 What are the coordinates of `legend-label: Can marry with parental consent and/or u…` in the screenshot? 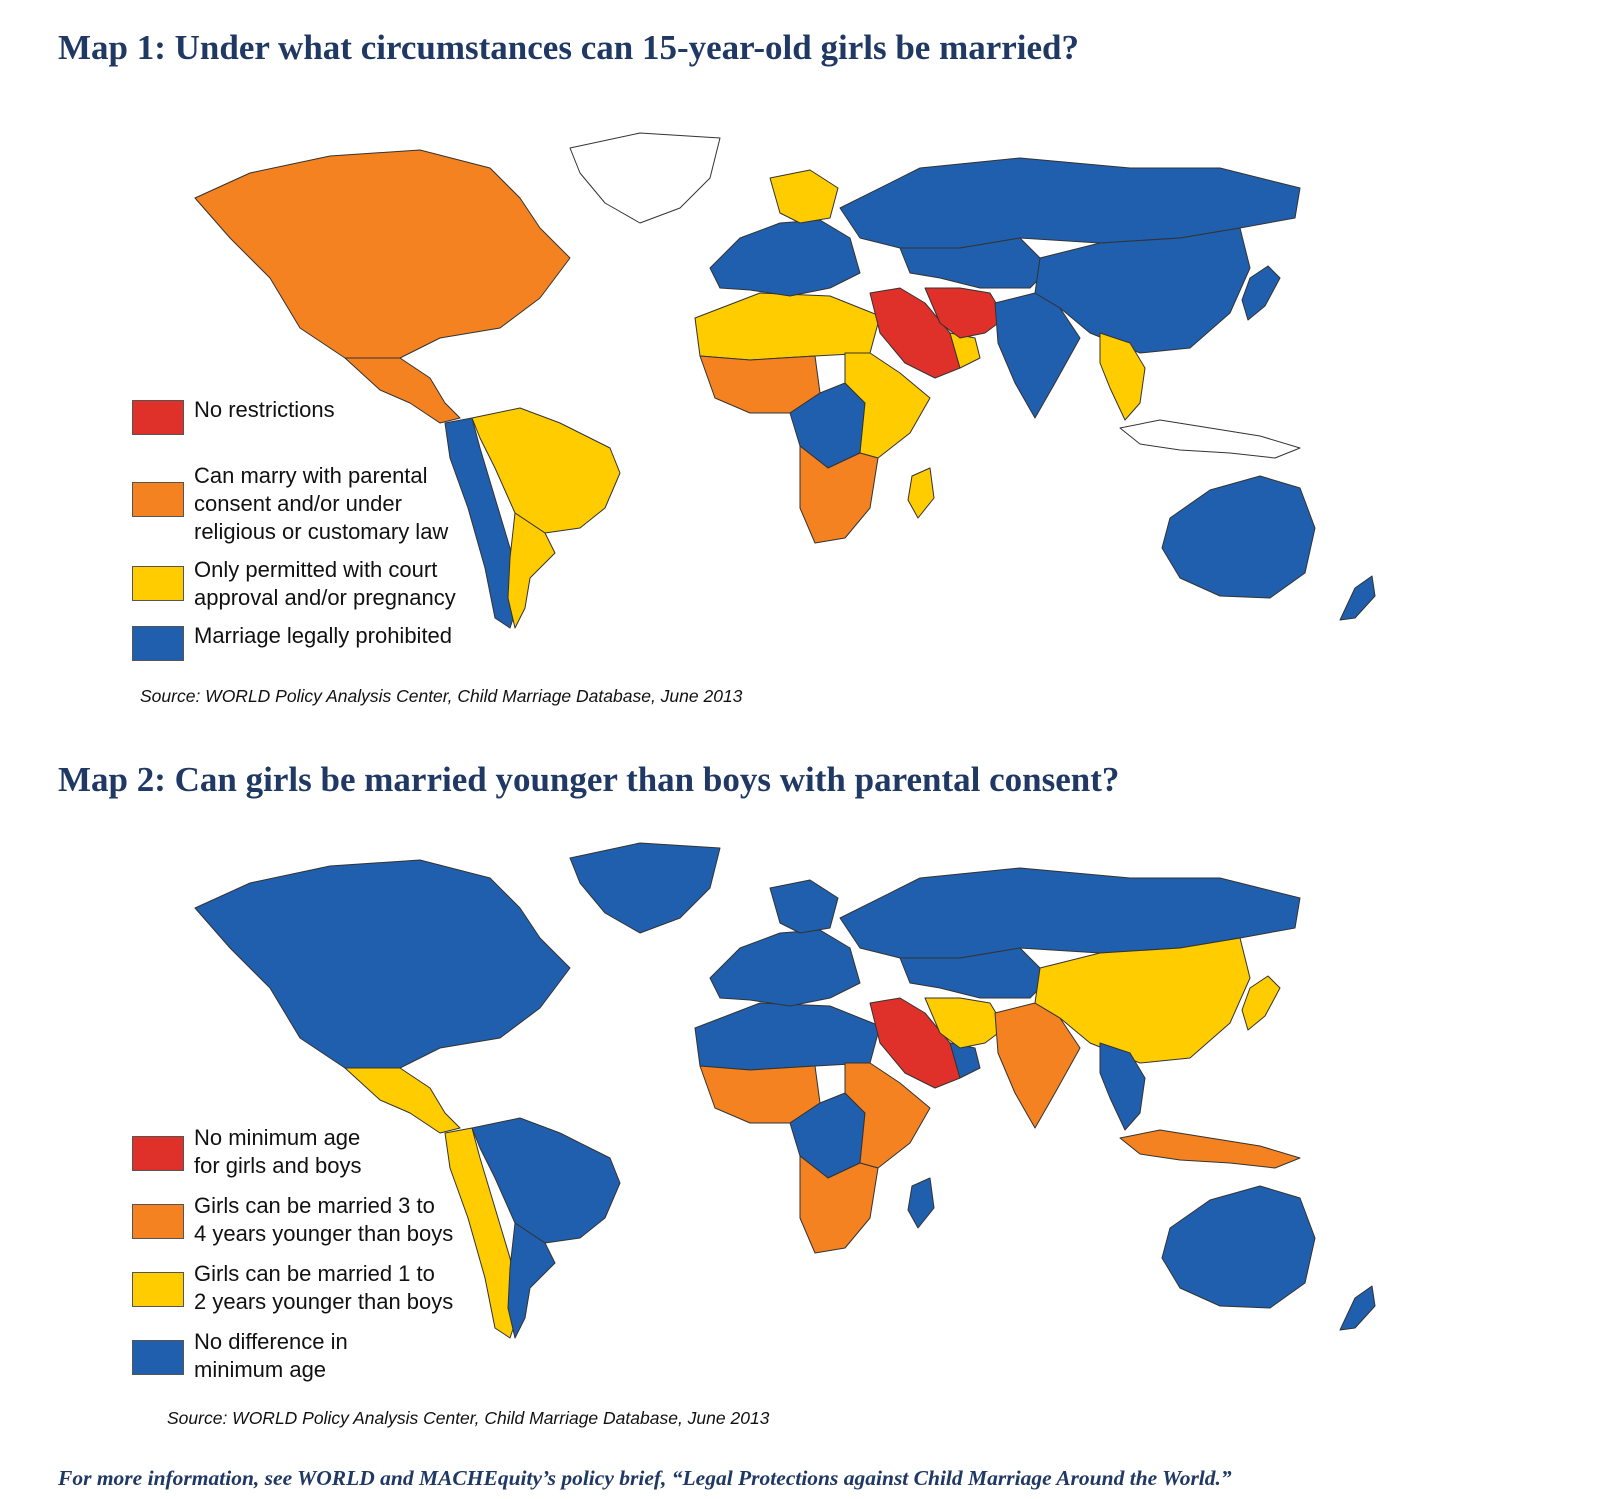 It's located at (321, 503).